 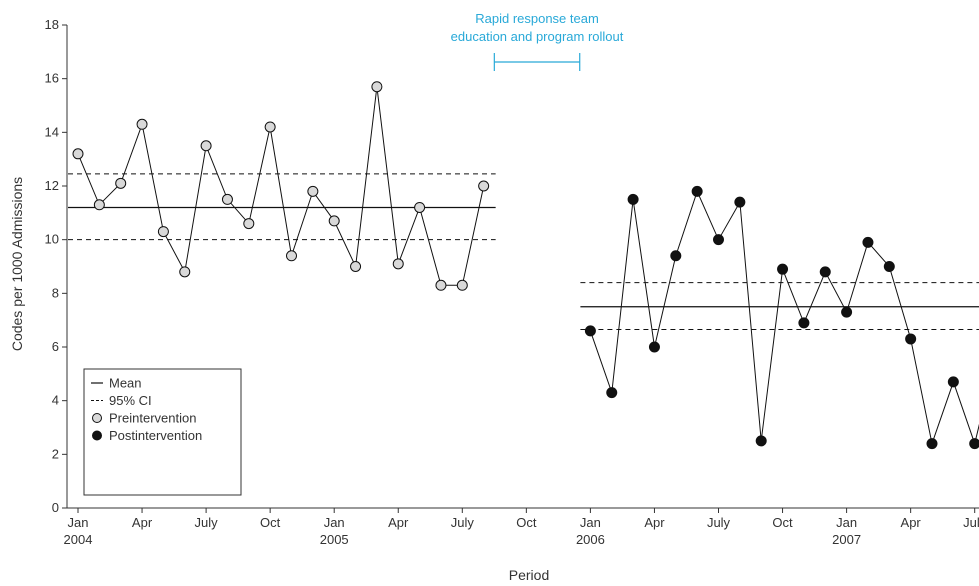 What do you see at coordinates (334, 539) in the screenshot?
I see `x-tick-year-label: 2005` at bounding box center [334, 539].